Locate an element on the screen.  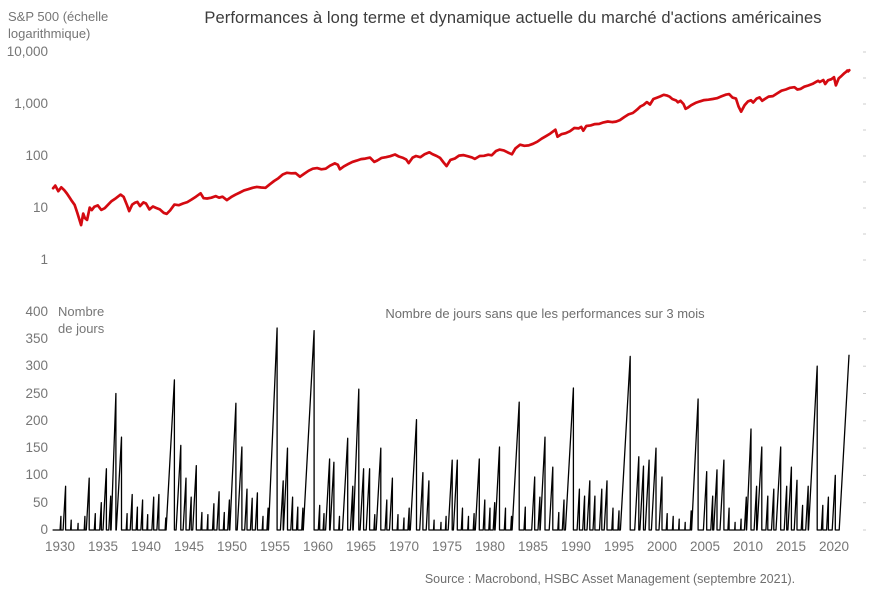
x-tick-label: 2010 is located at coordinates (748, 546).